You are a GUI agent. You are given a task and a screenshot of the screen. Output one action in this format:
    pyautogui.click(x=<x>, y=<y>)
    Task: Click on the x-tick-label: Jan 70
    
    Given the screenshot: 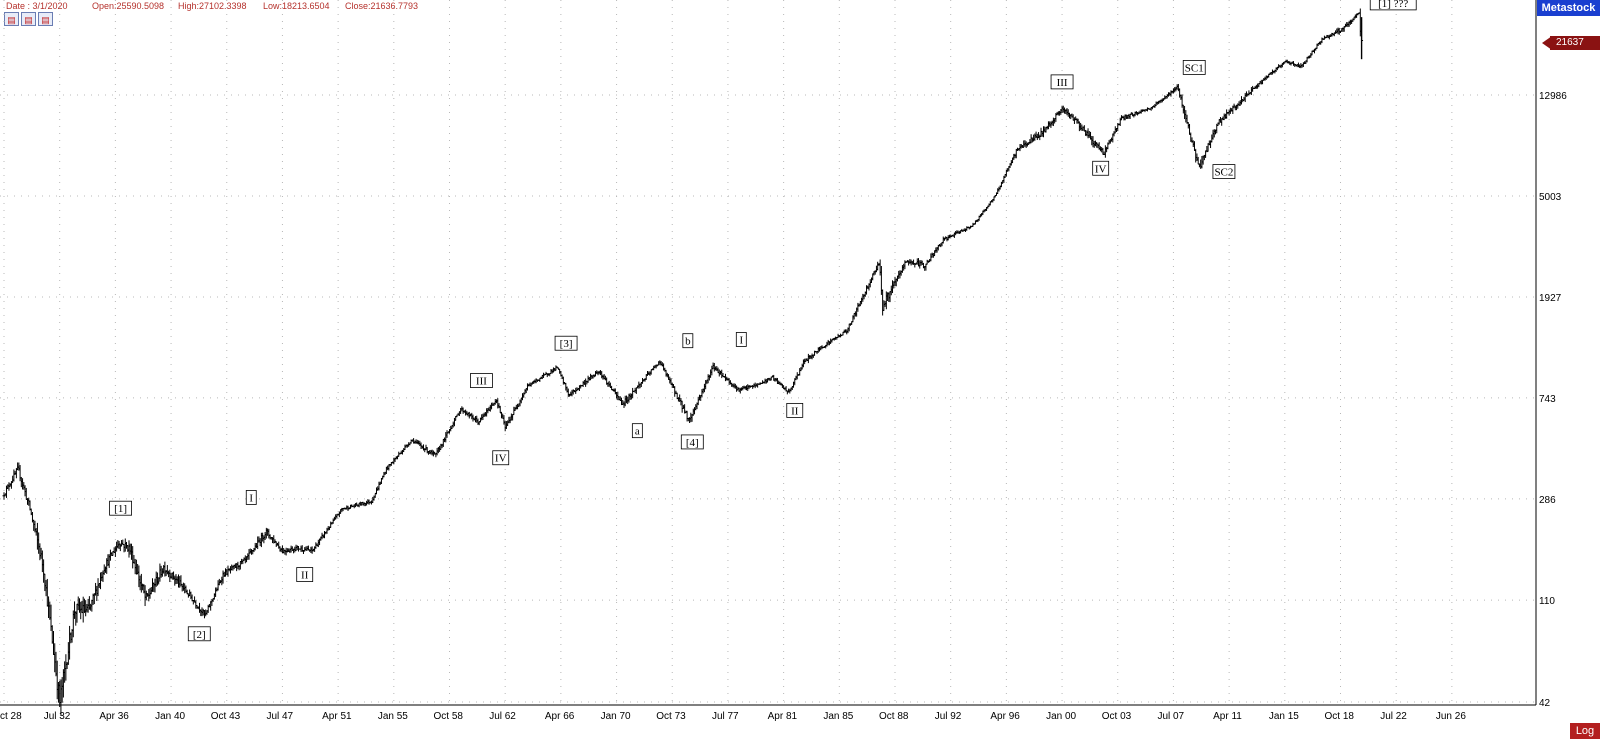 What is the action you would take?
    pyautogui.click(x=616, y=716)
    